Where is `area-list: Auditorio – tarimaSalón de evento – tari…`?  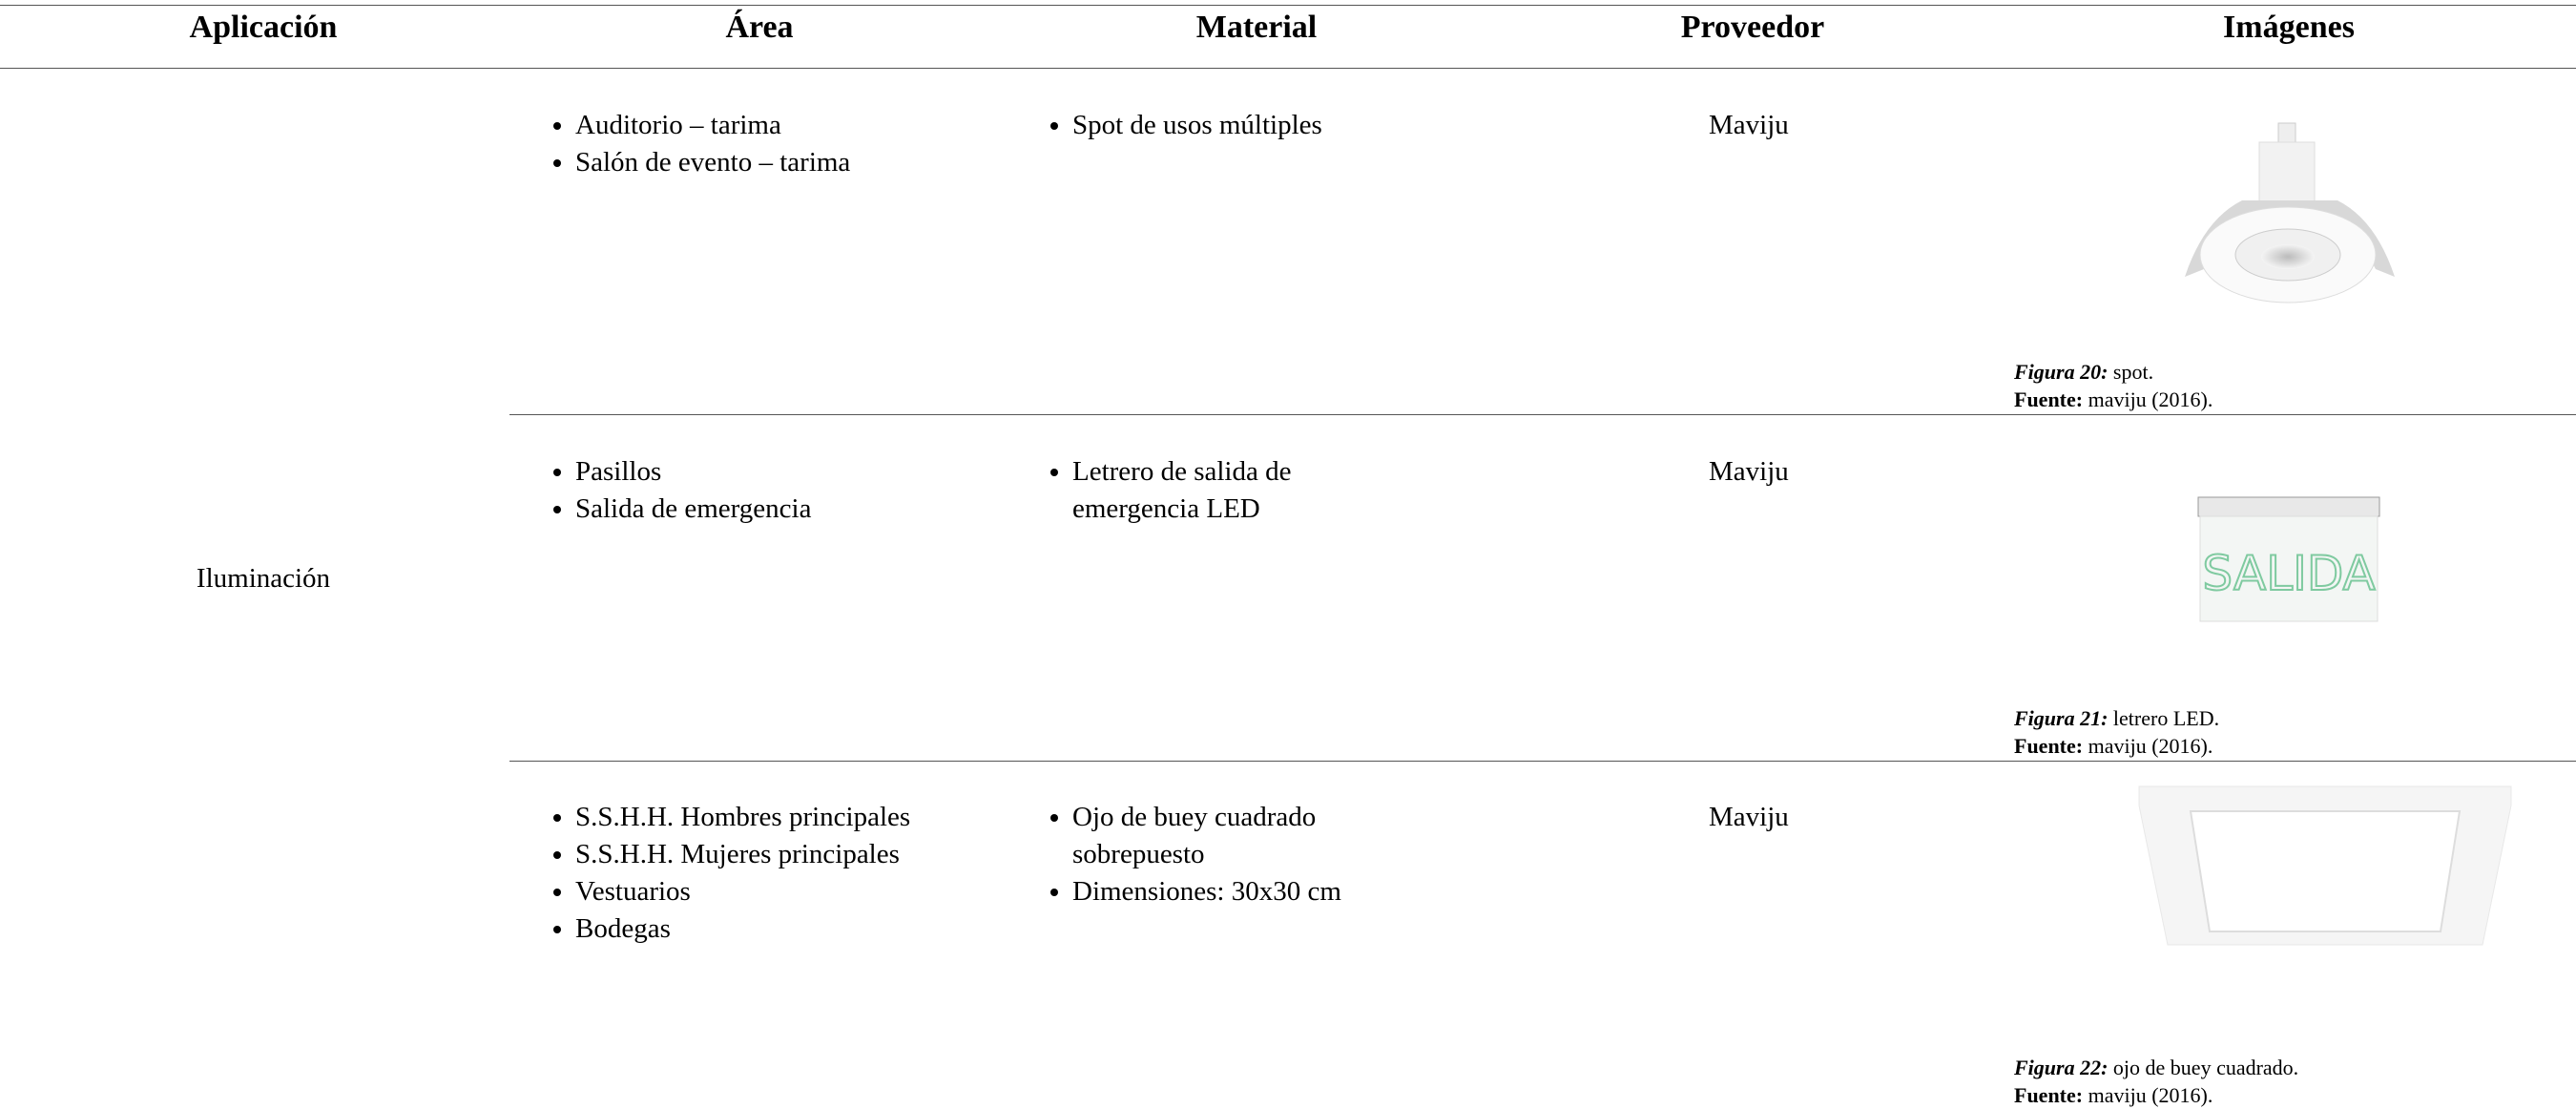 area-list: Auditorio – tarimaSalón de evento – tari… is located at coordinates (802, 144).